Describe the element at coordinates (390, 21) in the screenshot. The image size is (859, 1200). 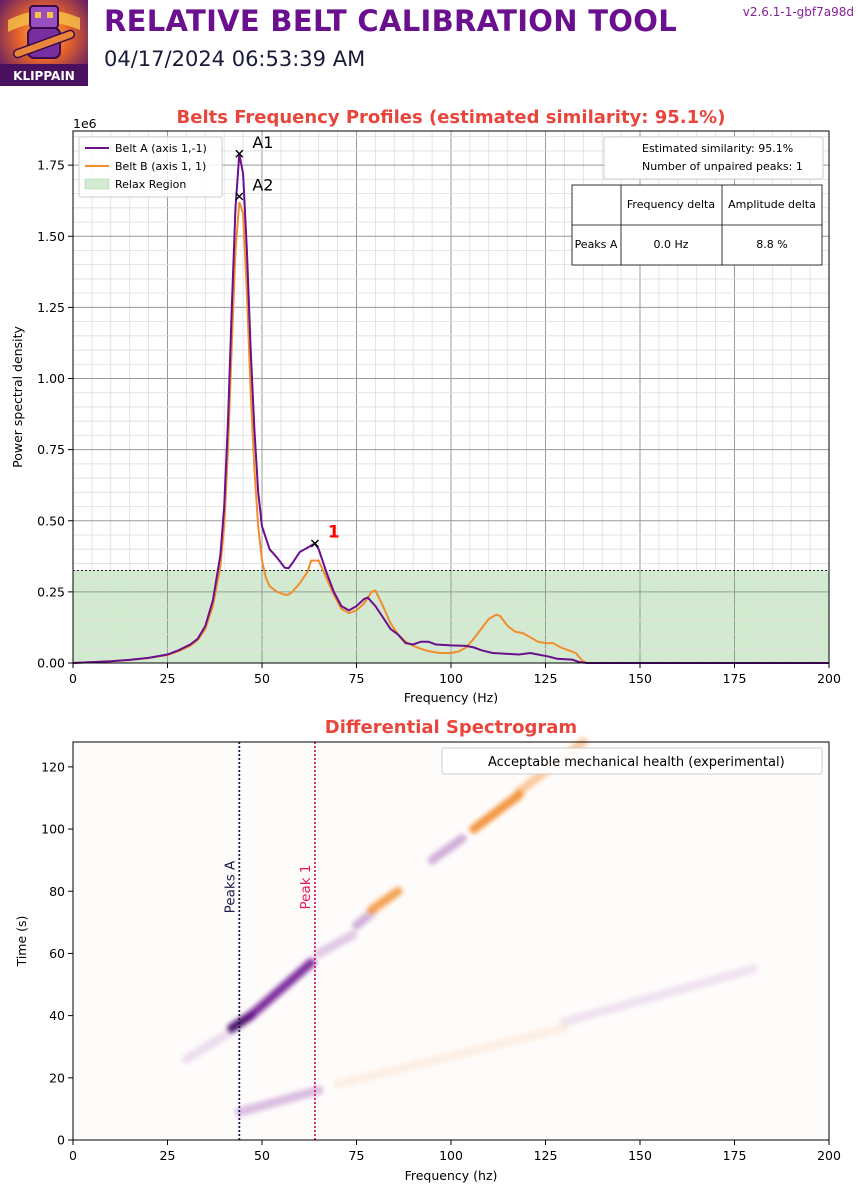
I see `page-title: RELATIVE BELT CALIBRATION TOOL` at that location.